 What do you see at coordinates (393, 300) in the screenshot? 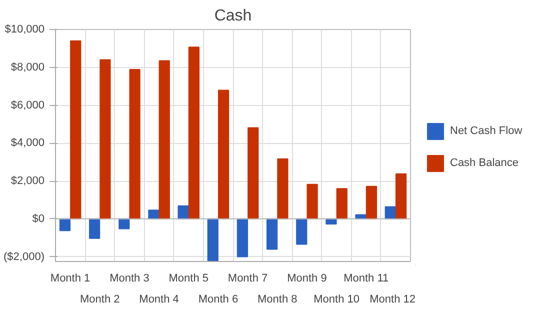
I see `x-tick-label: Month 12` at bounding box center [393, 300].